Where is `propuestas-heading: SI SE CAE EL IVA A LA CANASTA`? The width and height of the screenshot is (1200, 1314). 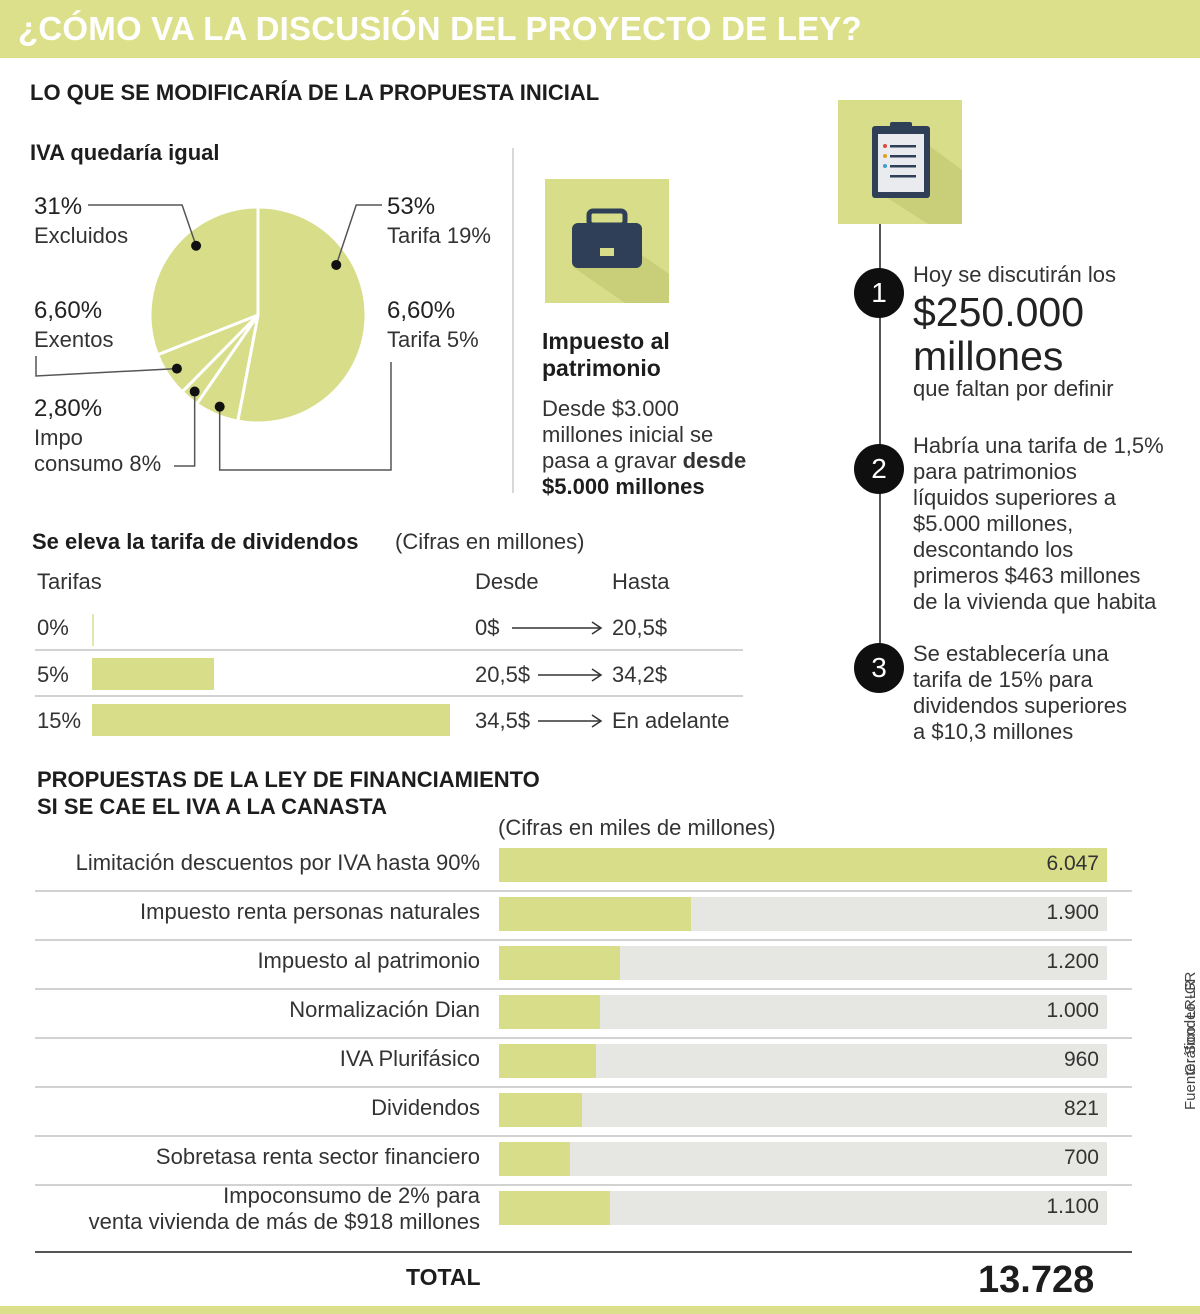
propuestas-heading: SI SE CAE EL IVA A LA CANASTA is located at coordinates (212, 806).